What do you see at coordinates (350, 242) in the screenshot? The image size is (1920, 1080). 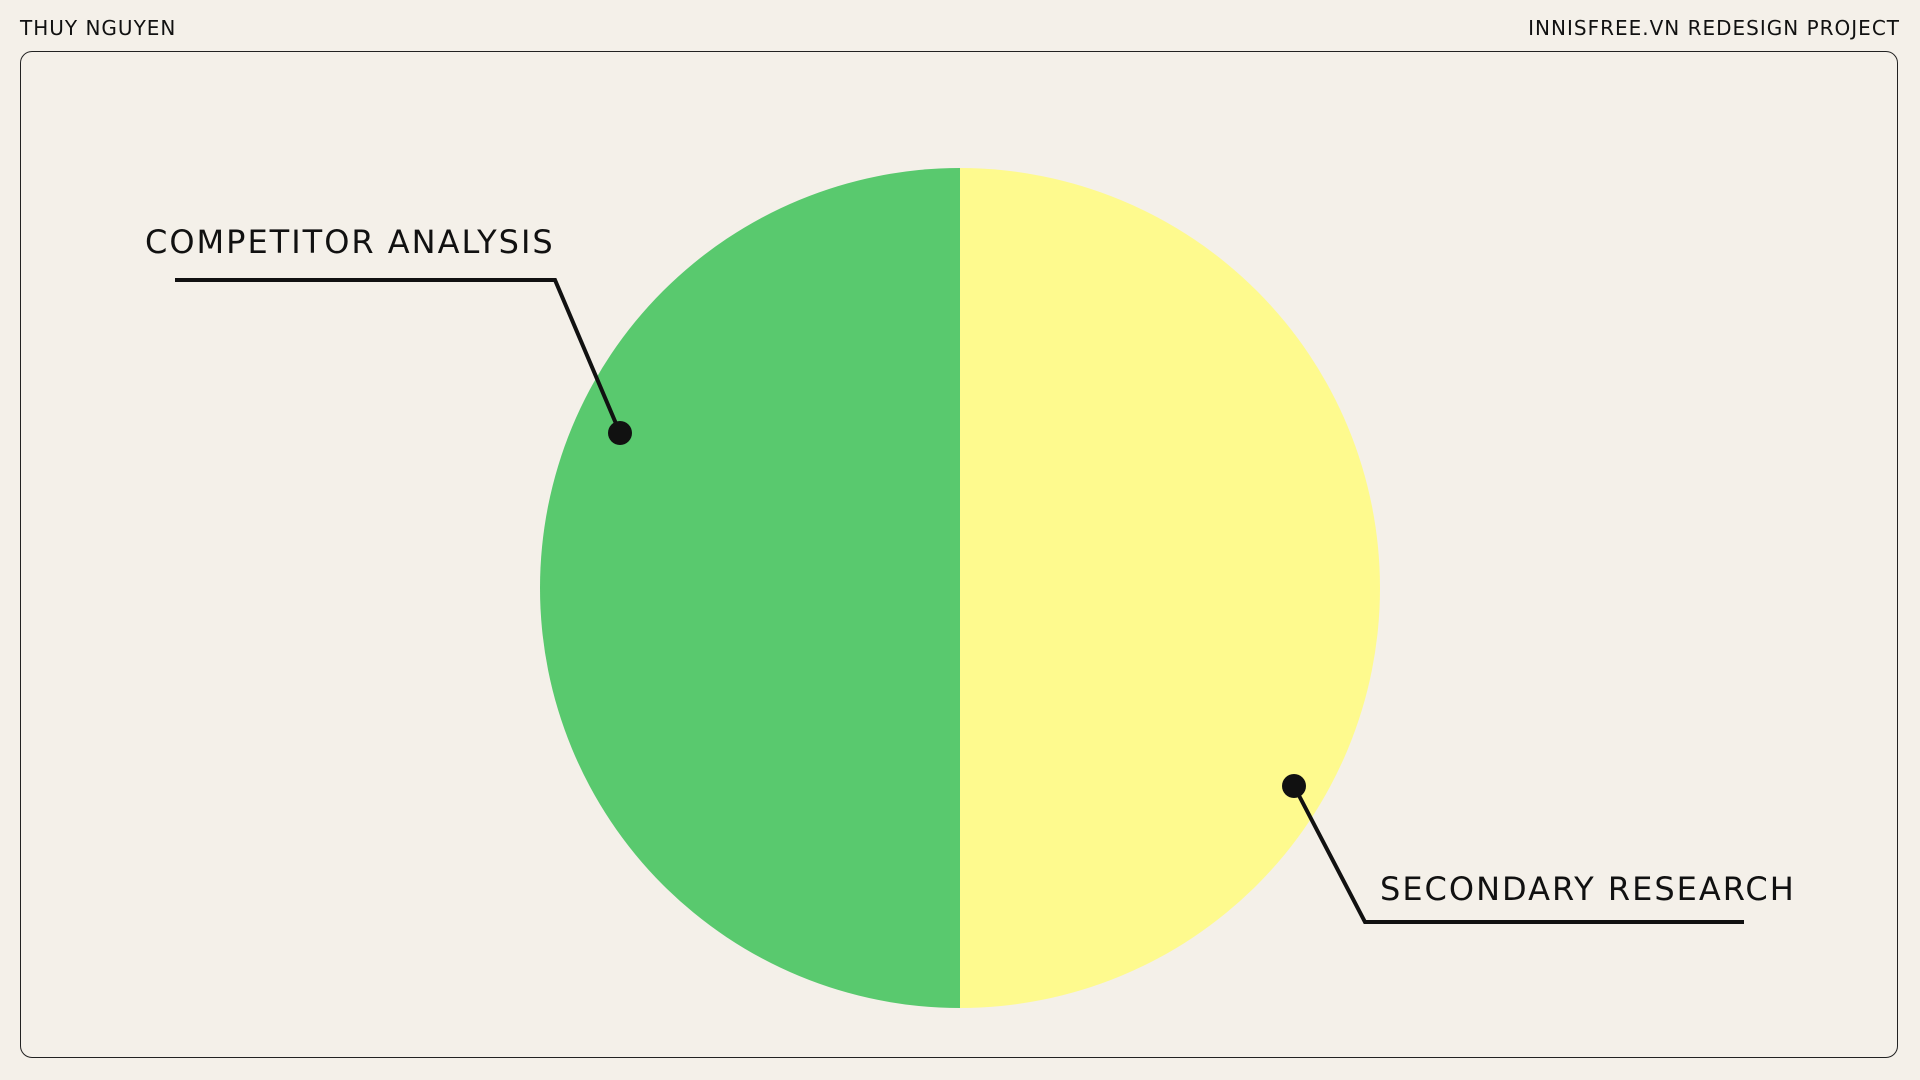 I see `slice-label-competitor: COMPETITOR ANALYSIS` at bounding box center [350, 242].